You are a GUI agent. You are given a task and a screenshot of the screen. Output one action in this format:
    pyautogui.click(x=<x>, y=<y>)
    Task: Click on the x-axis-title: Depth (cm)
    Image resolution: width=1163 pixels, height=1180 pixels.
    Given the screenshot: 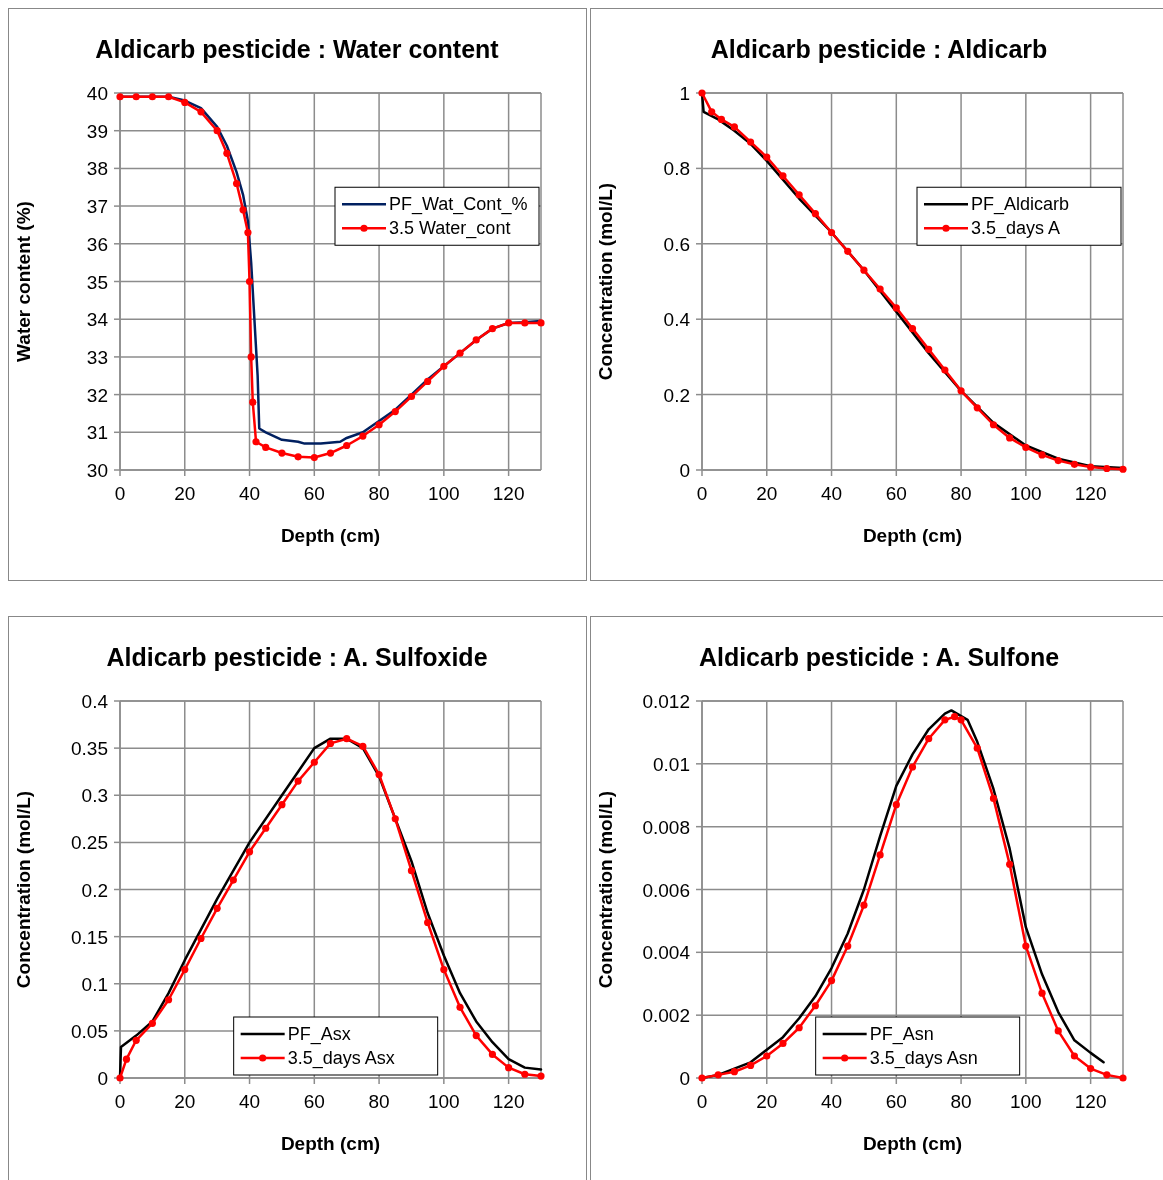 What is the action you would take?
    pyautogui.click(x=330, y=535)
    